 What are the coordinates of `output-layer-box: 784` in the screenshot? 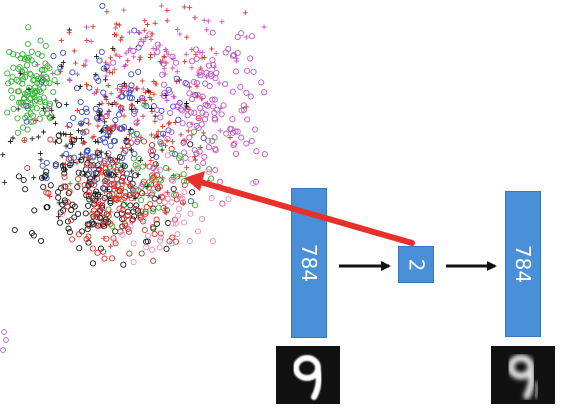 It's located at (523, 264).